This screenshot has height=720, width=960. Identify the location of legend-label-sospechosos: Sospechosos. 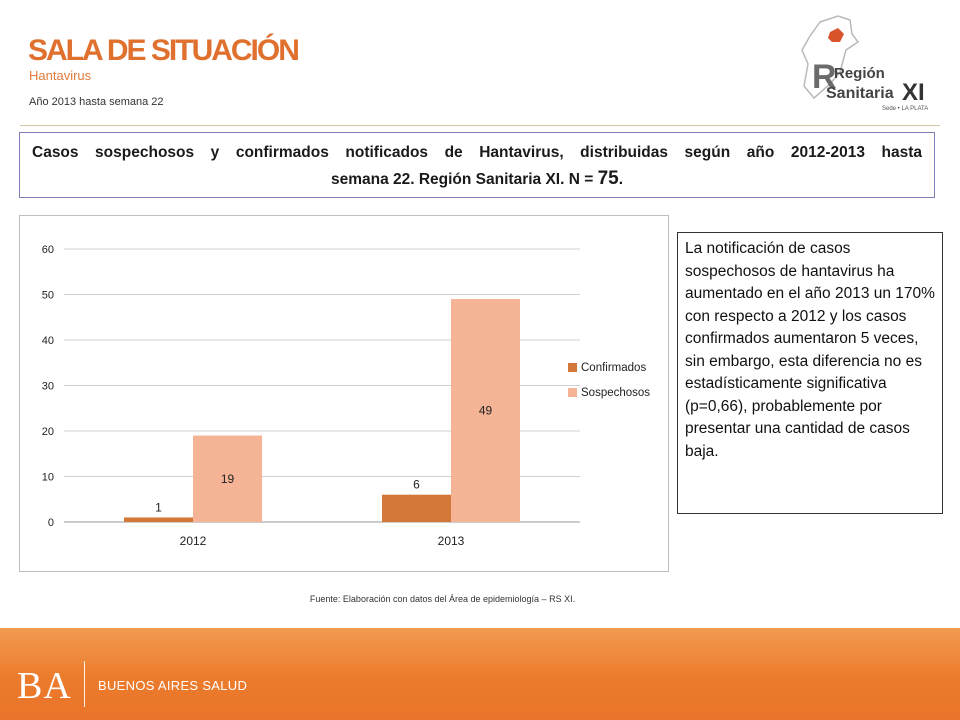
(615, 393).